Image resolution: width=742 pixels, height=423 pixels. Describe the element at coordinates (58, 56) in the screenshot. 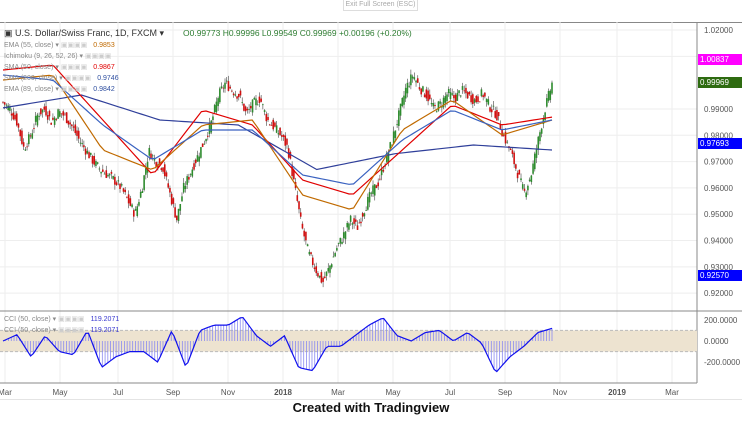

I see `indicator-legend: Ichimoku (9, 26, 52, 26) ▾ ▣▣▣▣` at that location.